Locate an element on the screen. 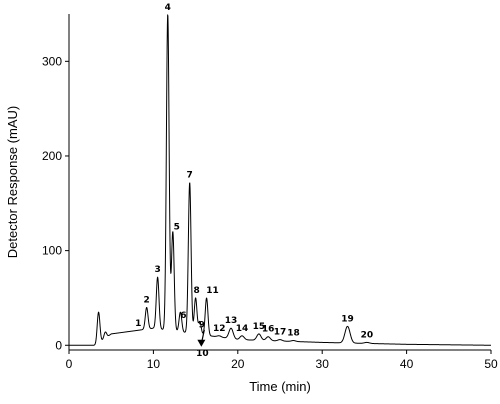  x-tick-label-5: 50 is located at coordinates (491, 364).